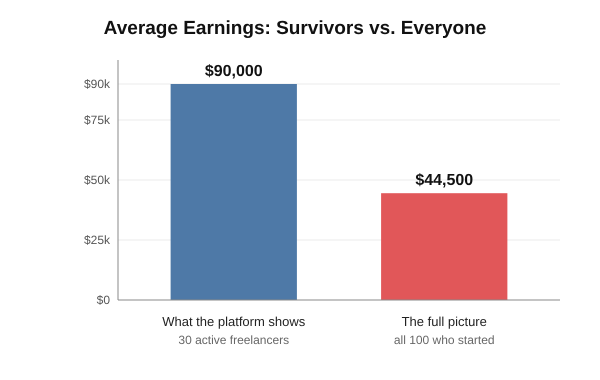  Describe the element at coordinates (295, 28) in the screenshot. I see `chart-title: Average Earnings: Survivors vs. Everyone` at that location.